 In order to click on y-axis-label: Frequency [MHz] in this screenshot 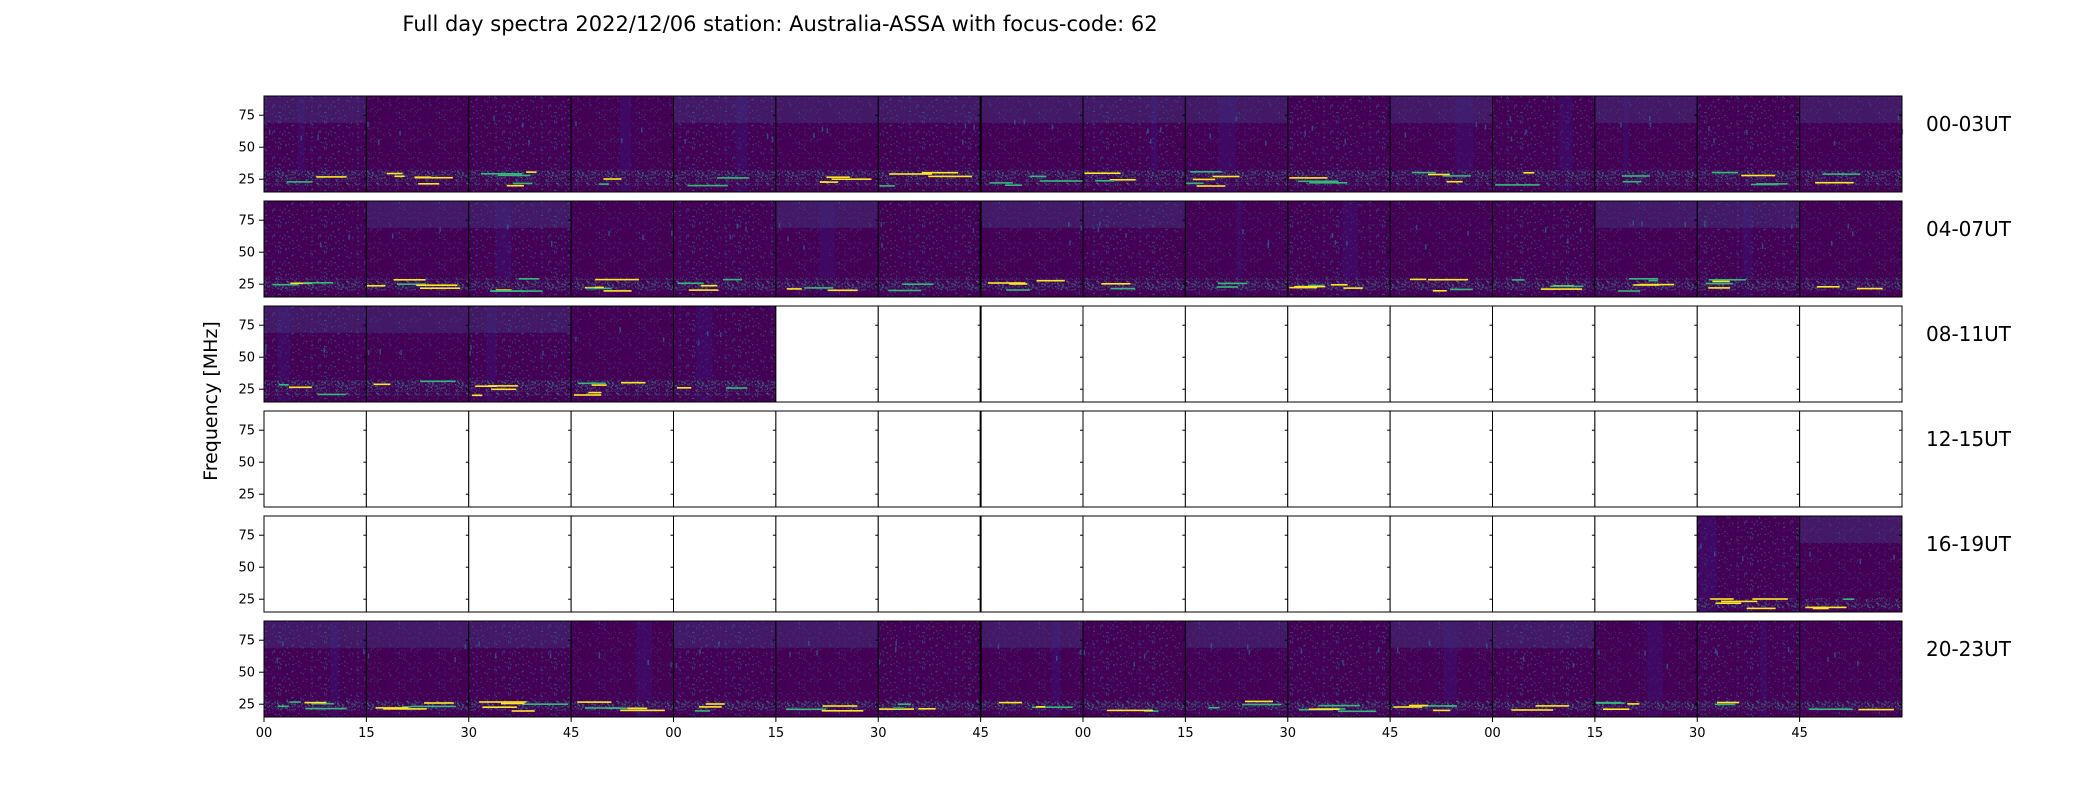, I will do `click(211, 401)`.